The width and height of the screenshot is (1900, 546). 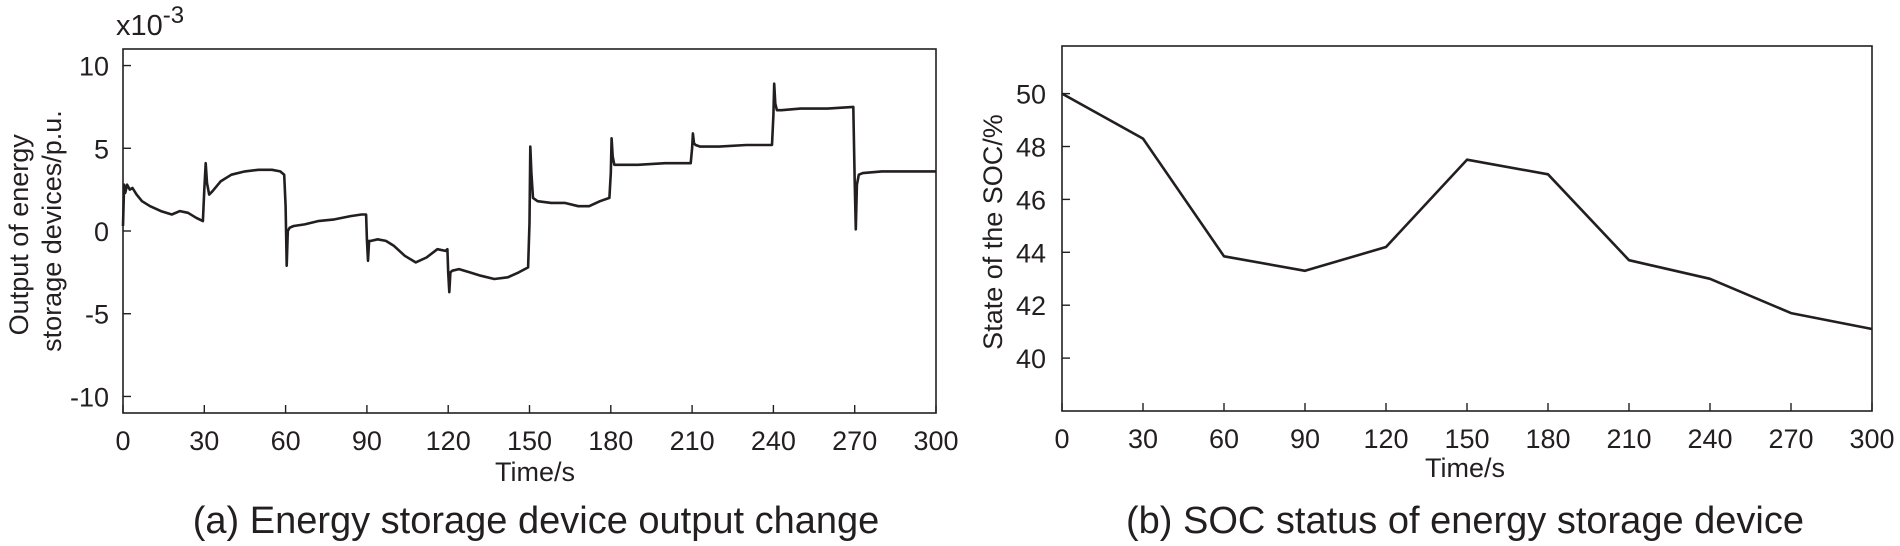 What do you see at coordinates (122, 441) in the screenshot?
I see `panel-a-x-tick-label: 0` at bounding box center [122, 441].